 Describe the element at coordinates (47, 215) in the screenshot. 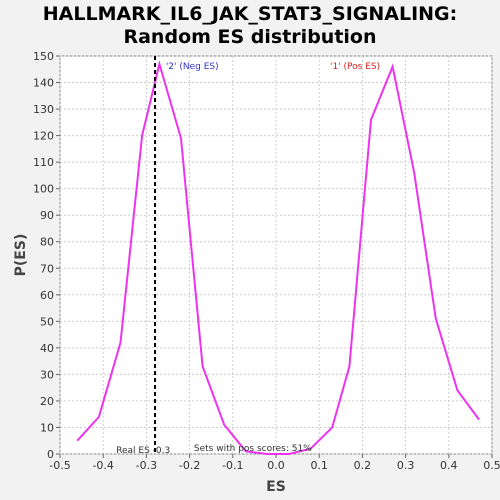

I see `y-tick-label: 90` at that location.